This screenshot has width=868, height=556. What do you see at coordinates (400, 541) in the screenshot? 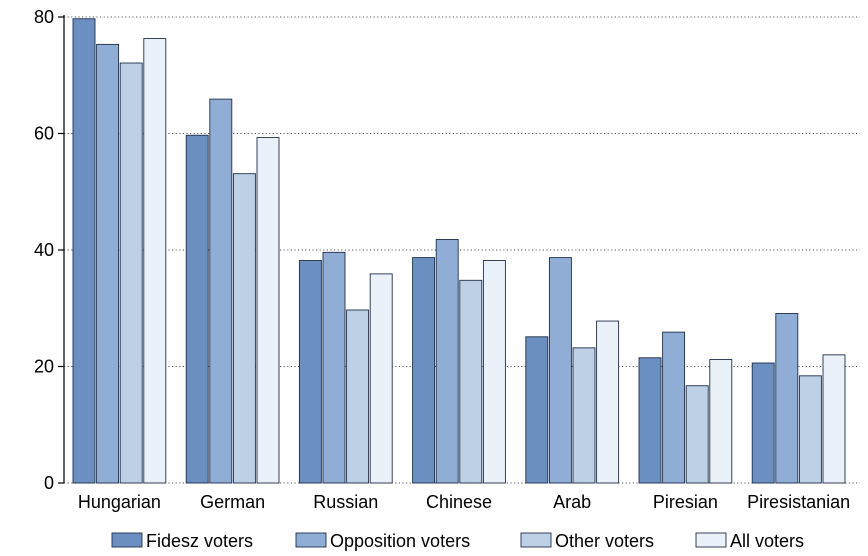
I see `legend-label: Opposition voters` at bounding box center [400, 541].